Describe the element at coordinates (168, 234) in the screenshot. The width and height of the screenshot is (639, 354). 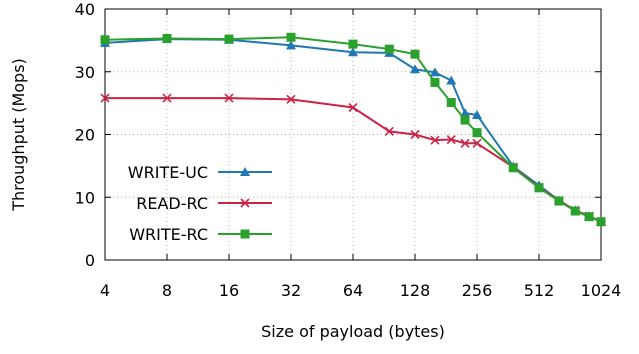
I see `legend-label: WRITE-RC` at that location.